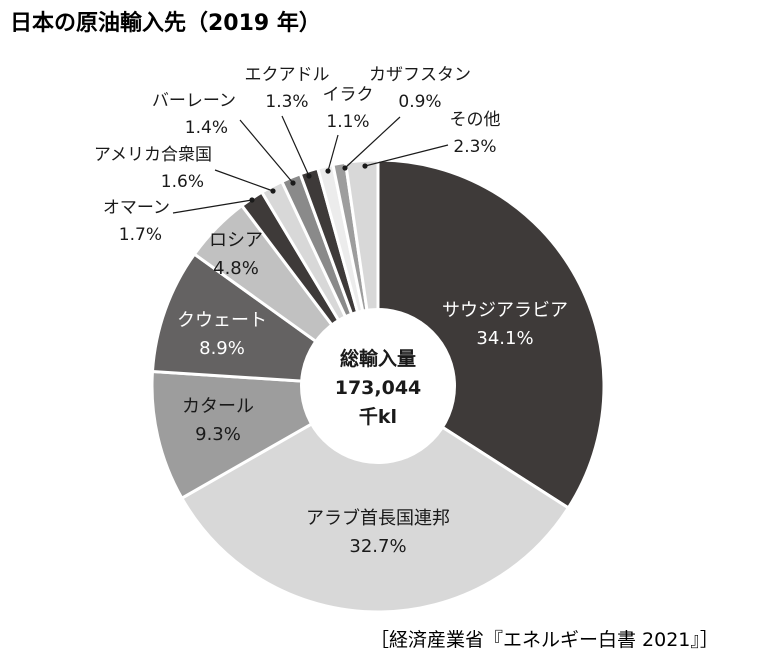 This screenshot has height=659, width=757. Describe the element at coordinates (218, 406) in the screenshot. I see `slice-3-name-label: カタール` at that location.